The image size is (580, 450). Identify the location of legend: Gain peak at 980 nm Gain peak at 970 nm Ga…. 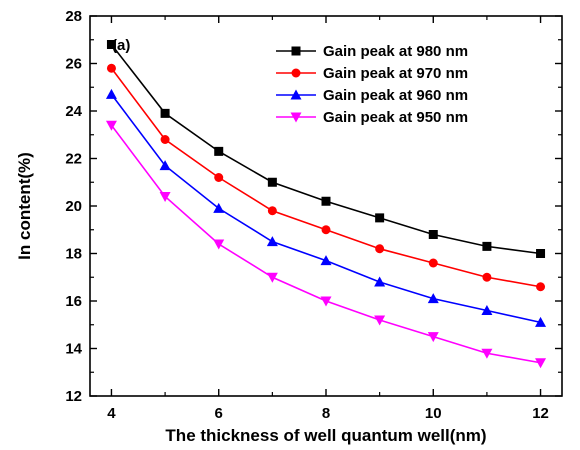
(372, 84).